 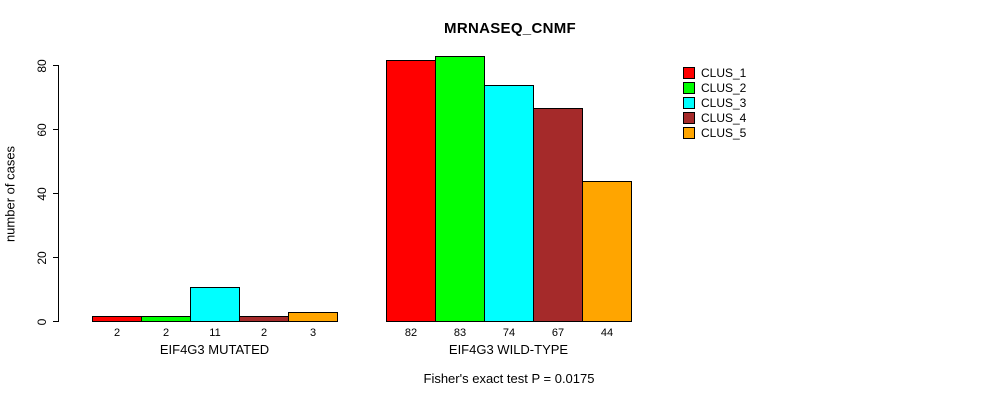 I want to click on bar-value-label: 44, so click(x=607, y=333).